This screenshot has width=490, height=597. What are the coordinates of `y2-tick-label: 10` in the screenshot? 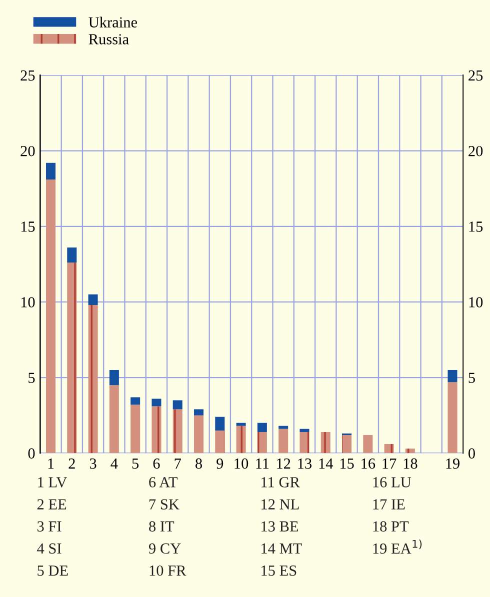 It's located at (476, 302).